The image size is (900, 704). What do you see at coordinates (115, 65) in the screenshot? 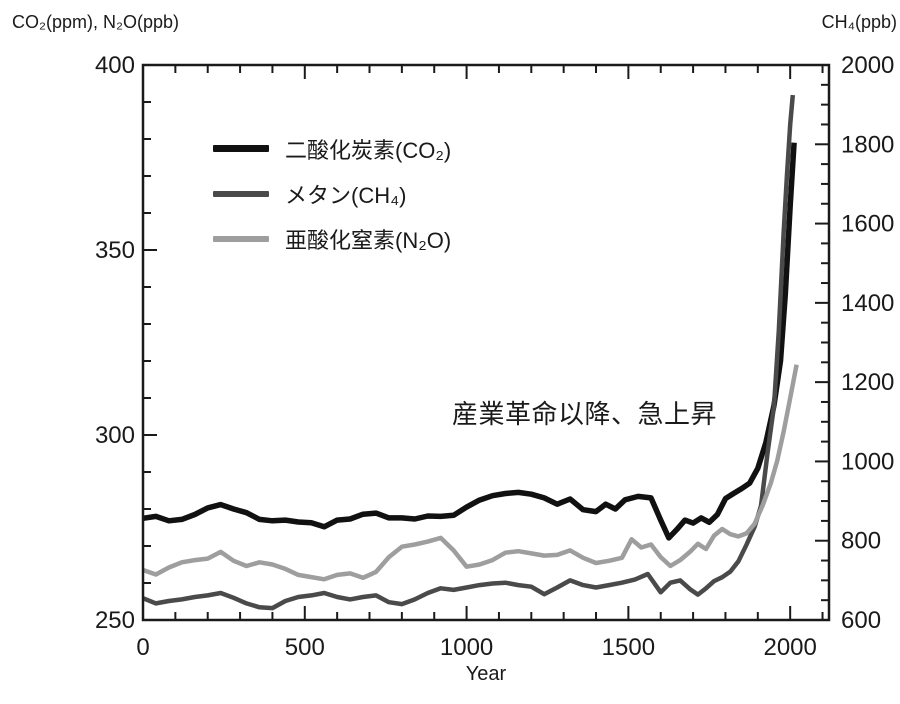
I see `left-y-tick-label: 400` at bounding box center [115, 65].